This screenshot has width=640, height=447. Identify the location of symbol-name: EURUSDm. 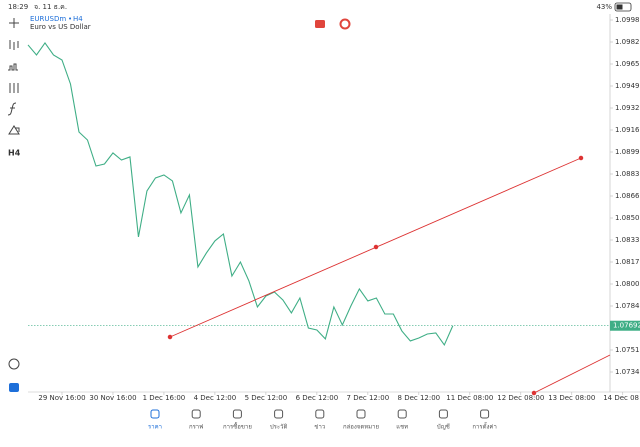
(48, 19).